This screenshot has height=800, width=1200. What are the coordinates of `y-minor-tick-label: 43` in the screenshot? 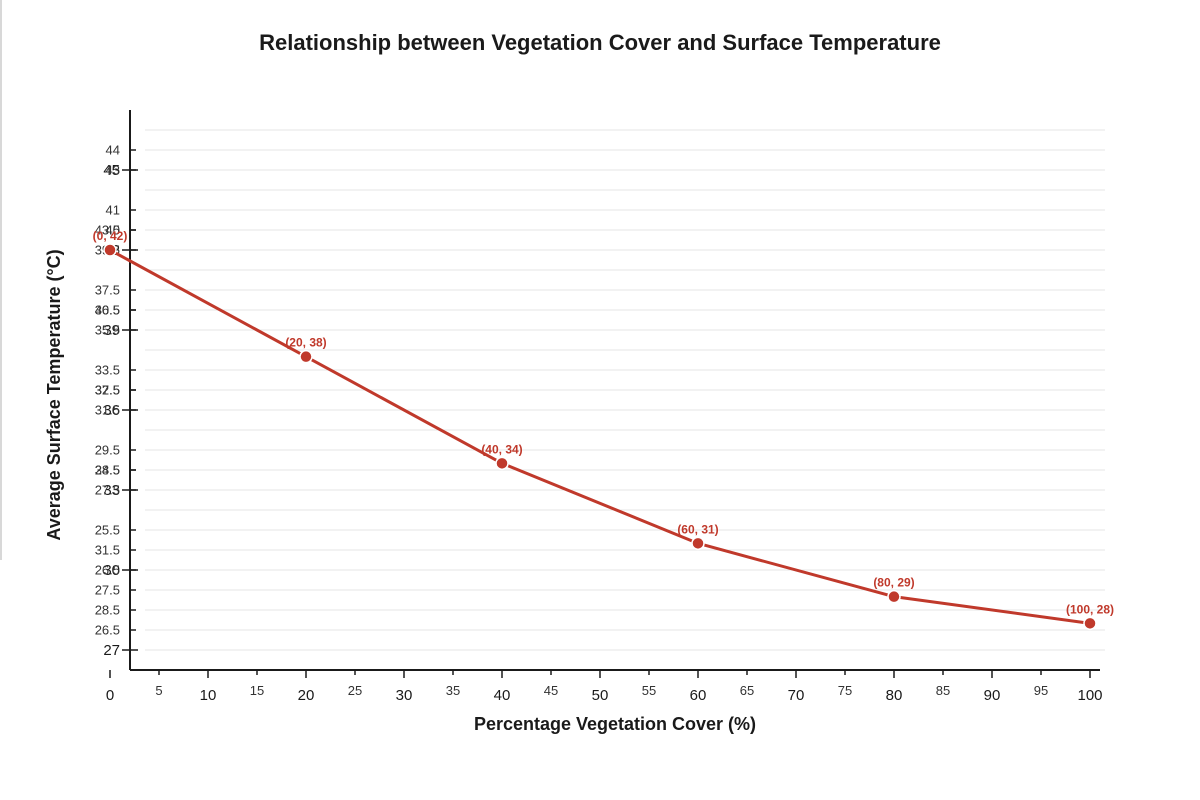 It's located at (113, 170).